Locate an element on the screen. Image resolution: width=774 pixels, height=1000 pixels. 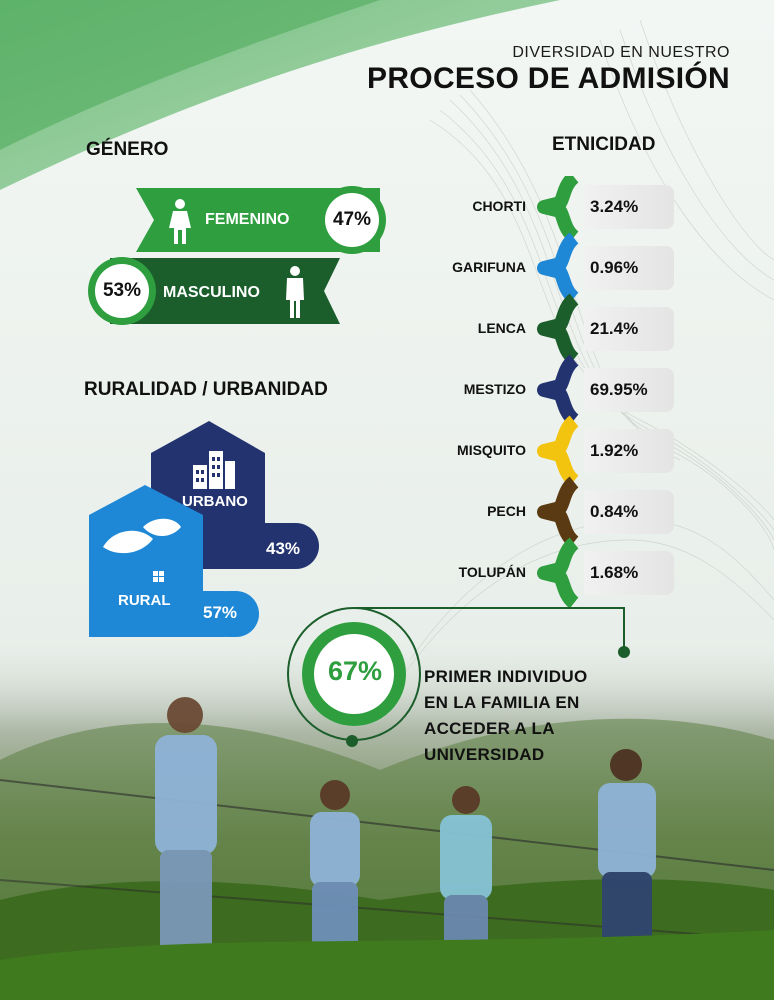
ethnicity-percentage: 3.24% is located at coordinates (629, 207).